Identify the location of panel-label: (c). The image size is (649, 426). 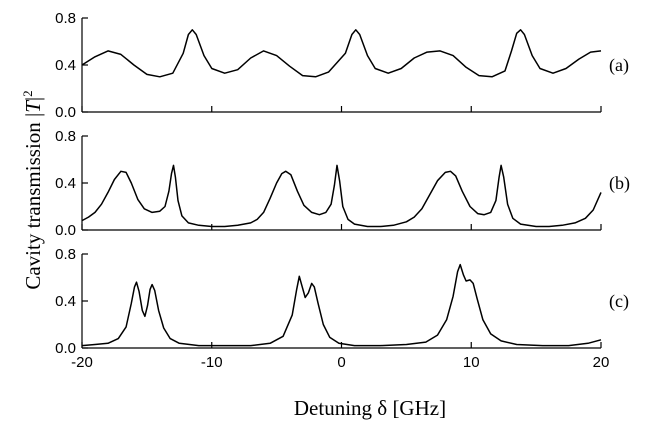
(619, 301).